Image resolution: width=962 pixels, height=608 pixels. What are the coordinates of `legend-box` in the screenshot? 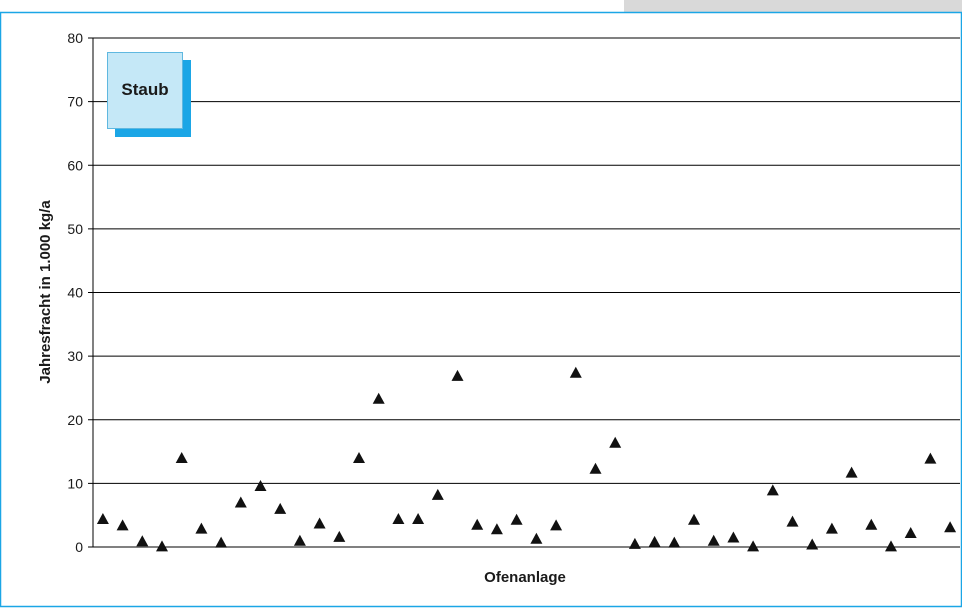 It's located at (145, 90).